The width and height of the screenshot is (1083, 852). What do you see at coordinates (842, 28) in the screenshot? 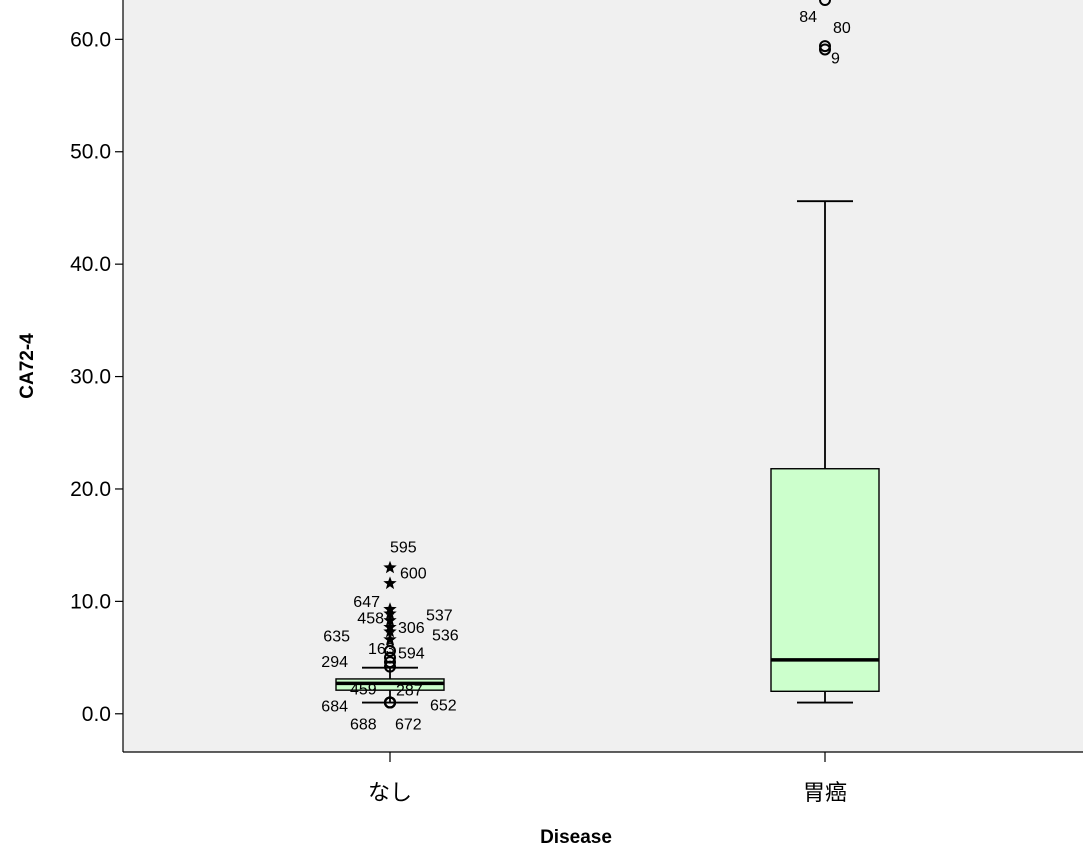
I see `outlier-label: 80` at bounding box center [842, 28].